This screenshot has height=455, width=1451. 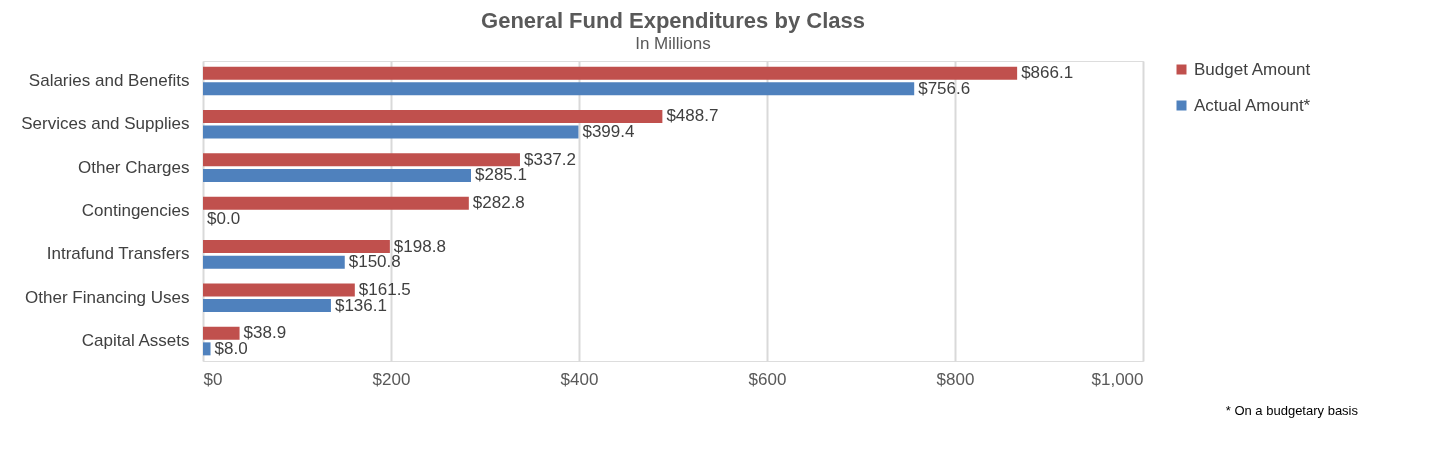 What do you see at coordinates (955, 379) in the screenshot?
I see `x-tick-label: $800` at bounding box center [955, 379].